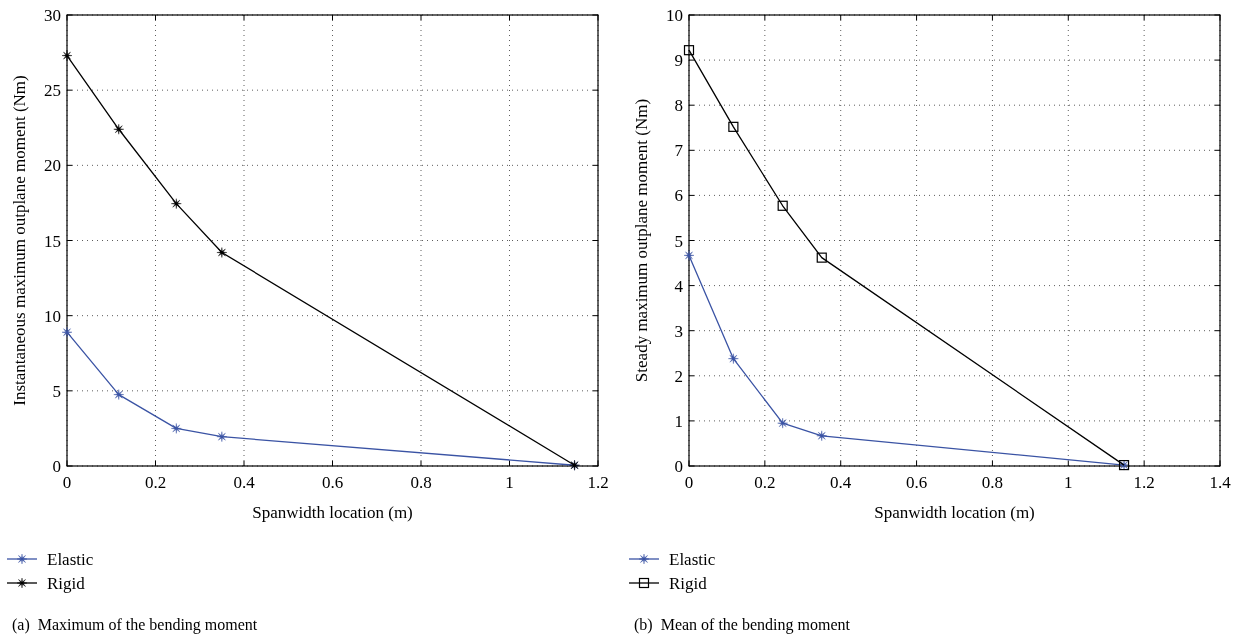 Image resolution: width=1241 pixels, height=637 pixels. What do you see at coordinates (679, 151) in the screenshot?
I see `y-tick-label: 7` at bounding box center [679, 151].